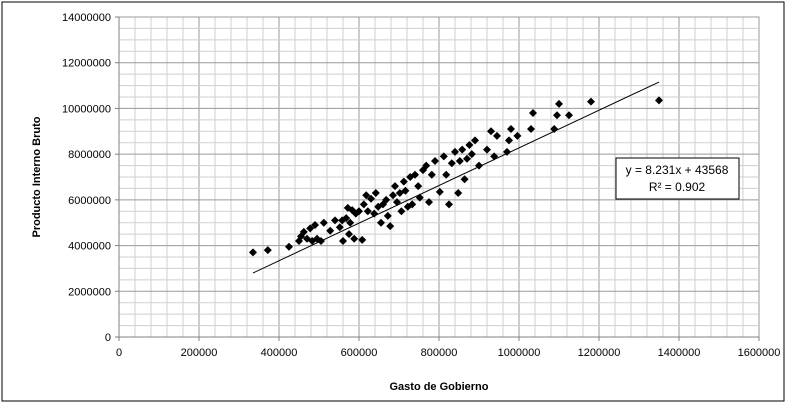 The height and width of the screenshot is (404, 787). Describe the element at coordinates (86, 18) in the screenshot. I see `y-tick-label: 14000000` at that location.